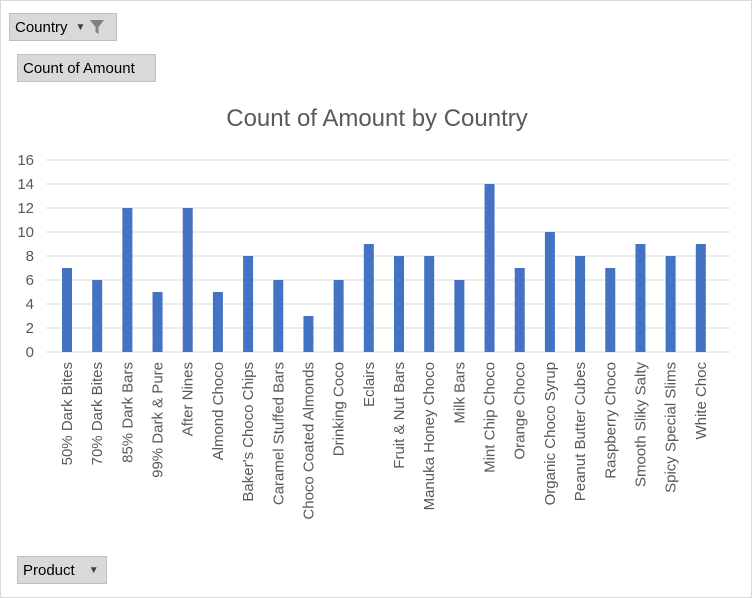  Describe the element at coordinates (490, 417) in the screenshot. I see `x-tick-label: Mint Chip Choco` at that location.